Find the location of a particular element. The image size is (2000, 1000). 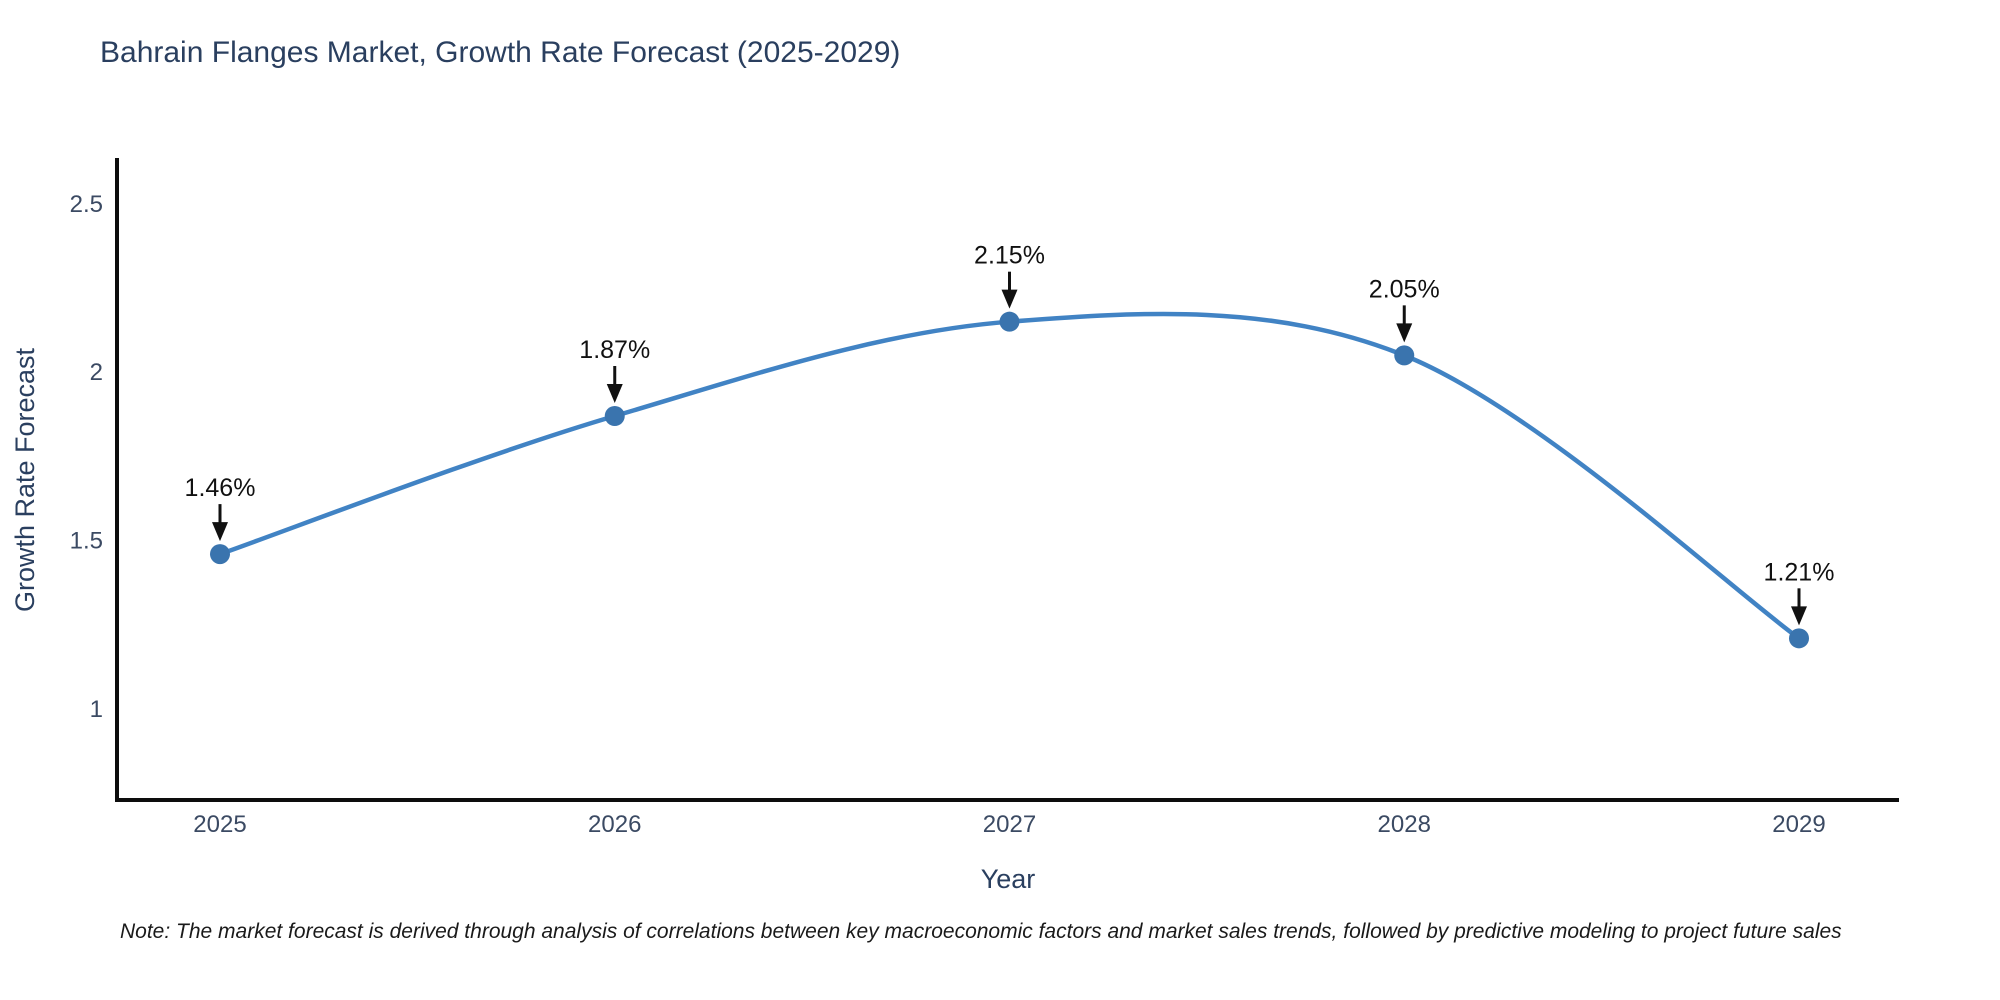

point-annotation-label: 2.05% is located at coordinates (1404, 289).